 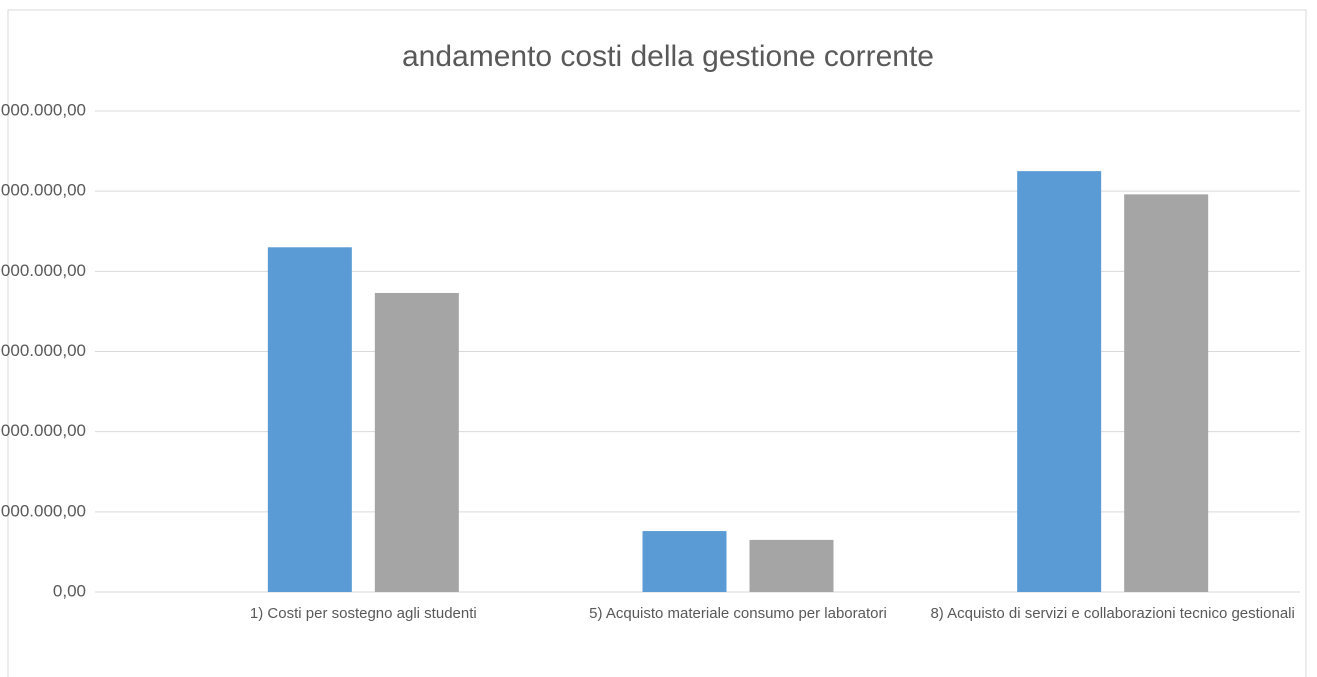 I want to click on x-tick-label: 1) Costi per sostegno agli studenti, so click(x=363, y=613).